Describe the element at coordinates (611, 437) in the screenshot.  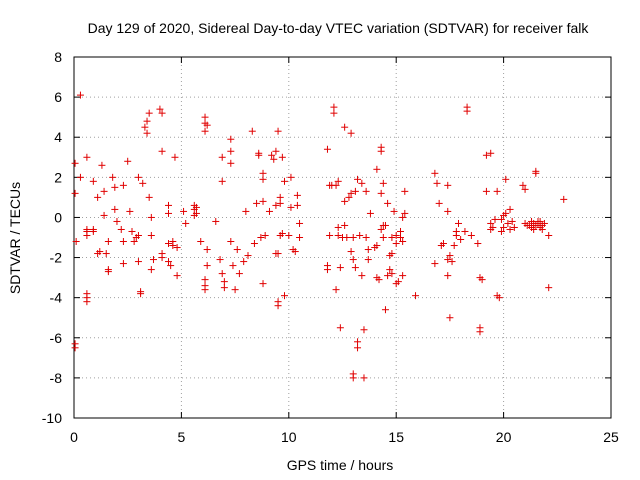
I see `x-tick-label: 25` at that location.